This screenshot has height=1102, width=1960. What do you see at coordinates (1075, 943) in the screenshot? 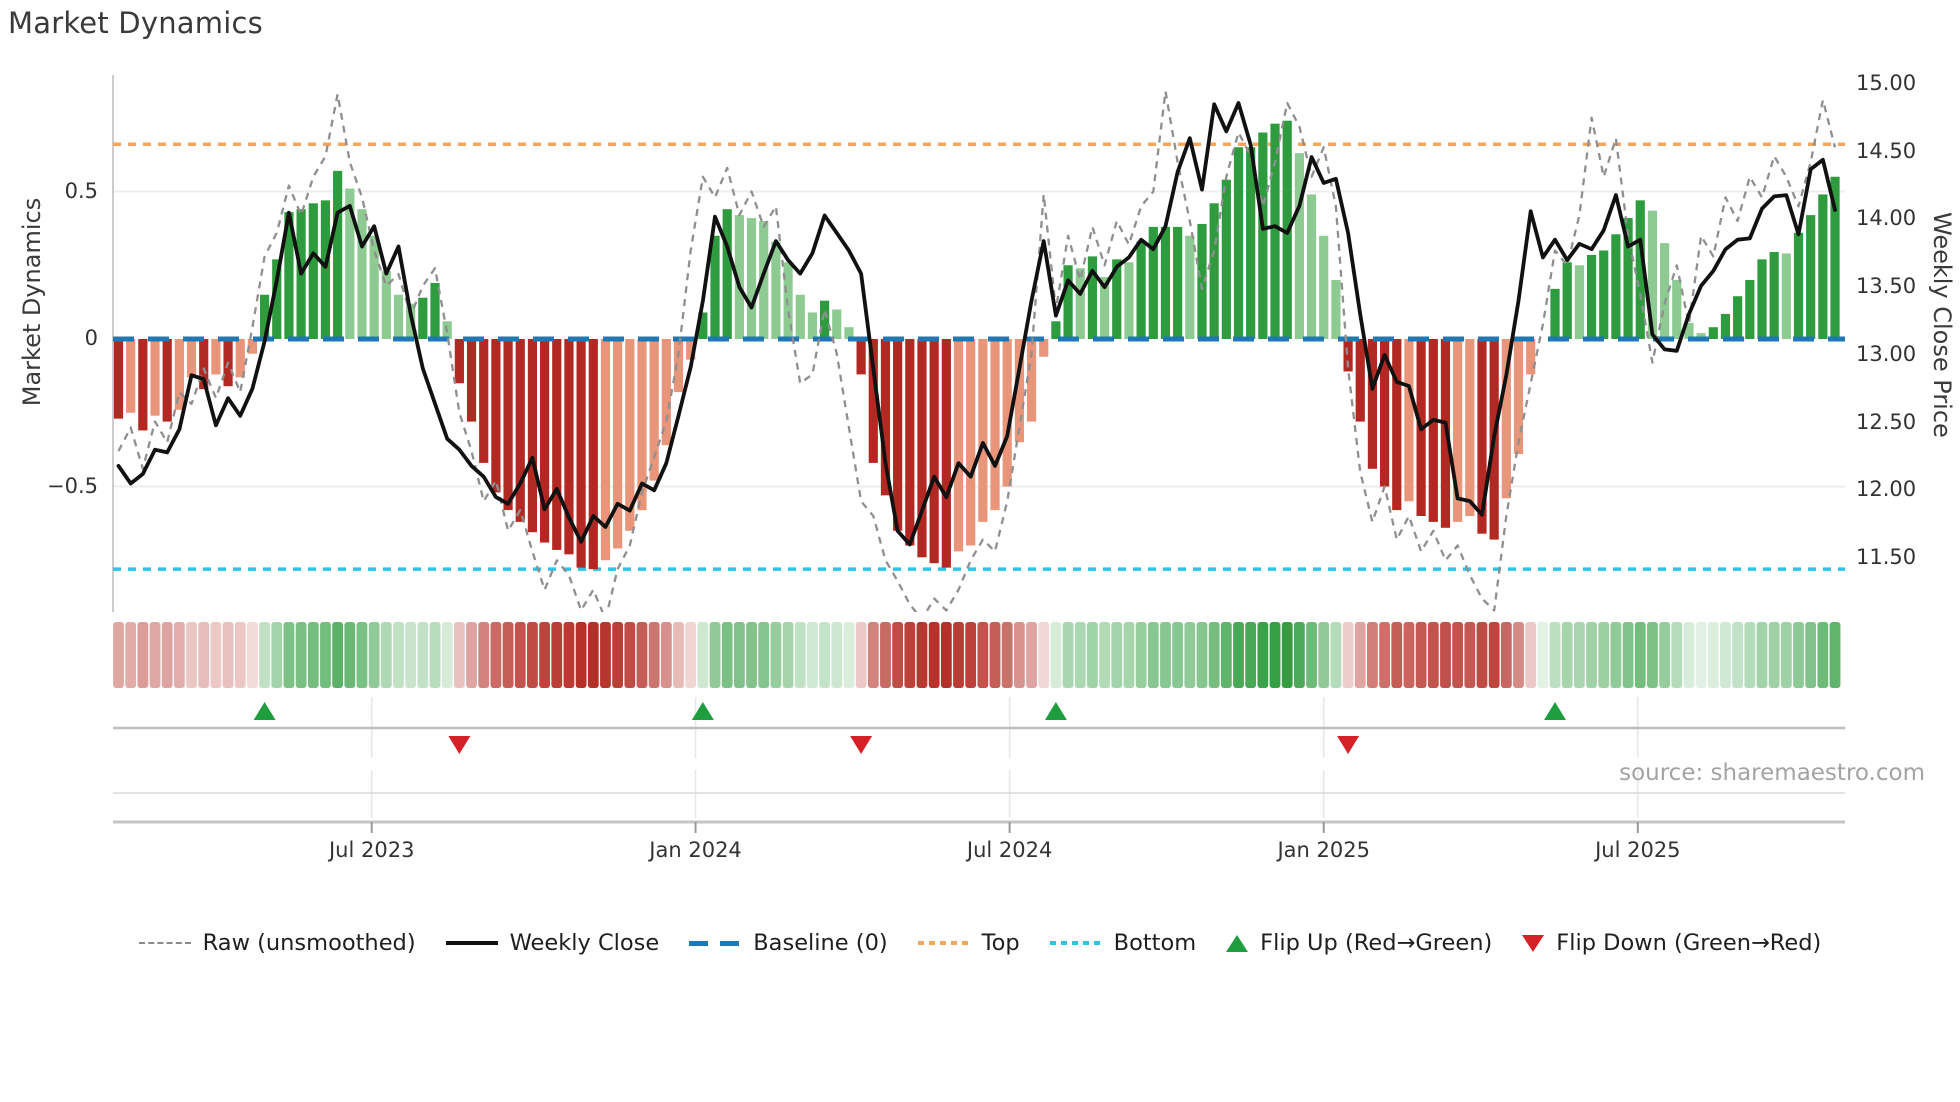
I see `bottom-line-swatch-icon` at bounding box center [1075, 943].